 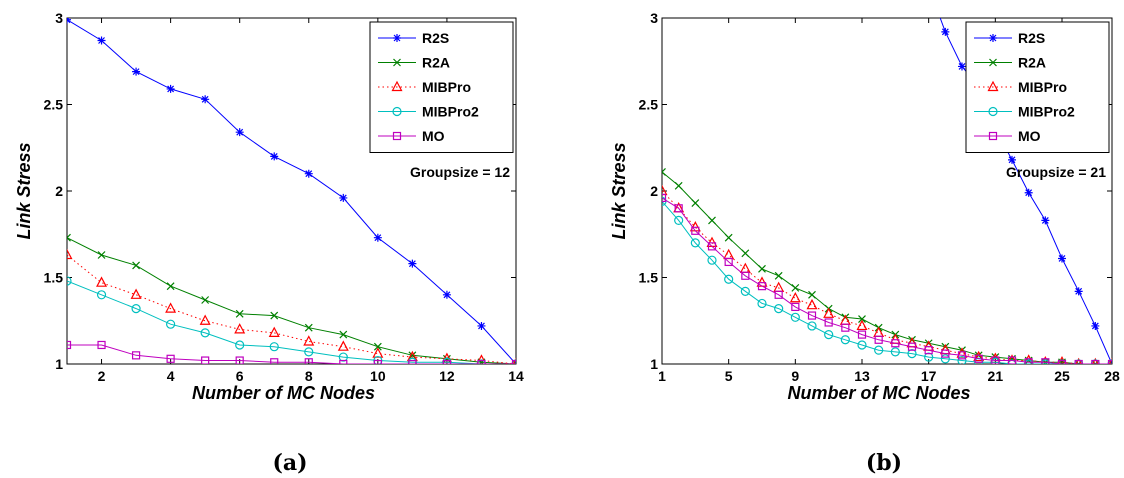 I want to click on x-tick-label: 1, so click(x=662, y=376).